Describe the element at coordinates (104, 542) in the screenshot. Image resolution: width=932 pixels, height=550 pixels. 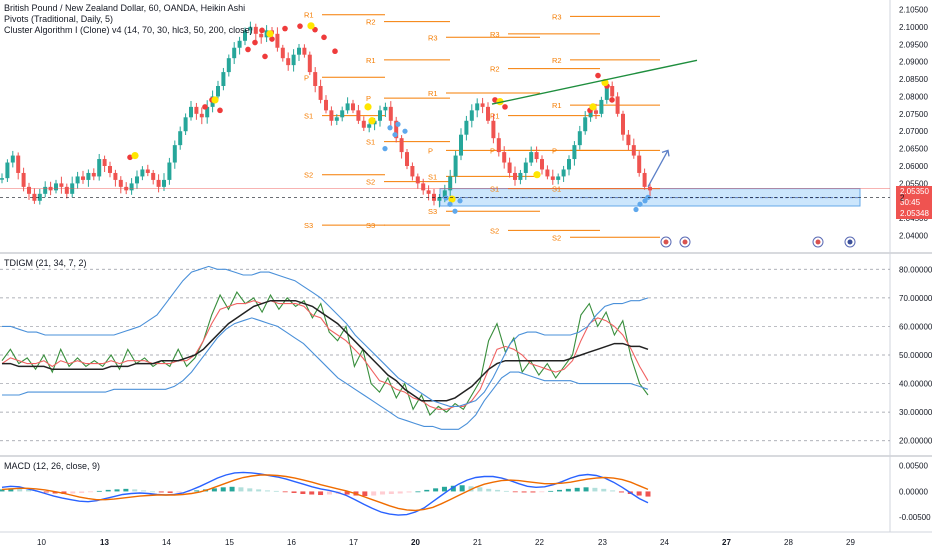
I see `time-tick-label: 13` at that location.